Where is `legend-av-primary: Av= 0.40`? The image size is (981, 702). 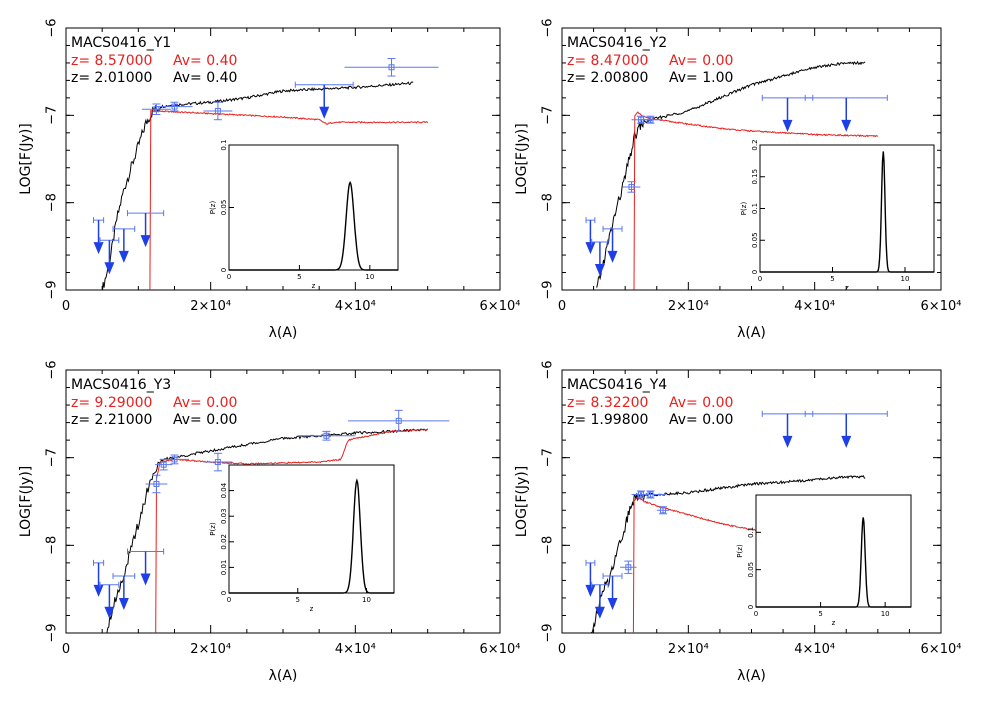
legend-av-primary: Av= 0.40 is located at coordinates (205, 61).